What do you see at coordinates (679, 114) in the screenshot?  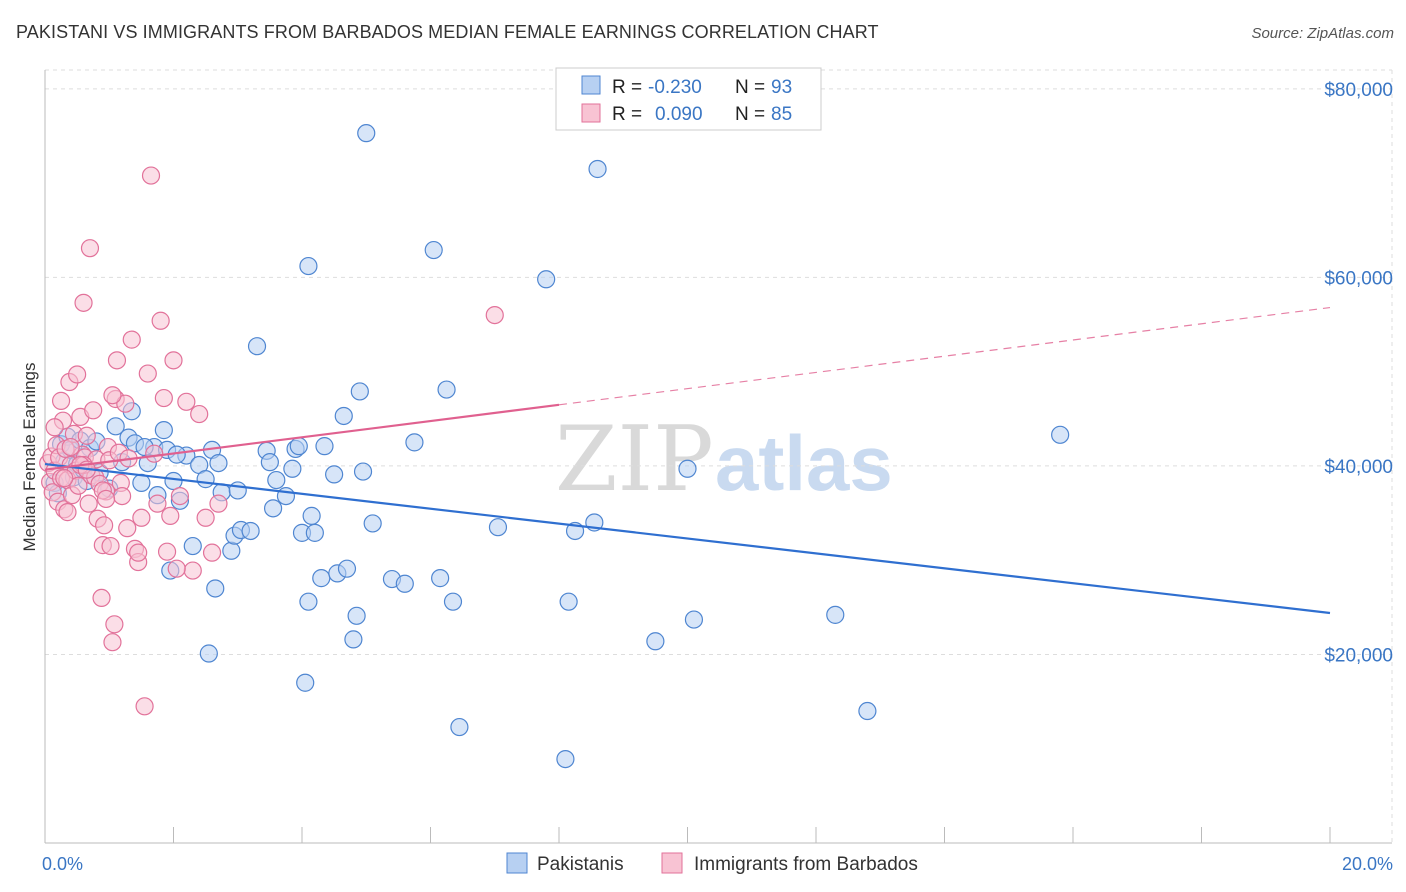 I see `legend-r-value: 0.090` at bounding box center [679, 114].